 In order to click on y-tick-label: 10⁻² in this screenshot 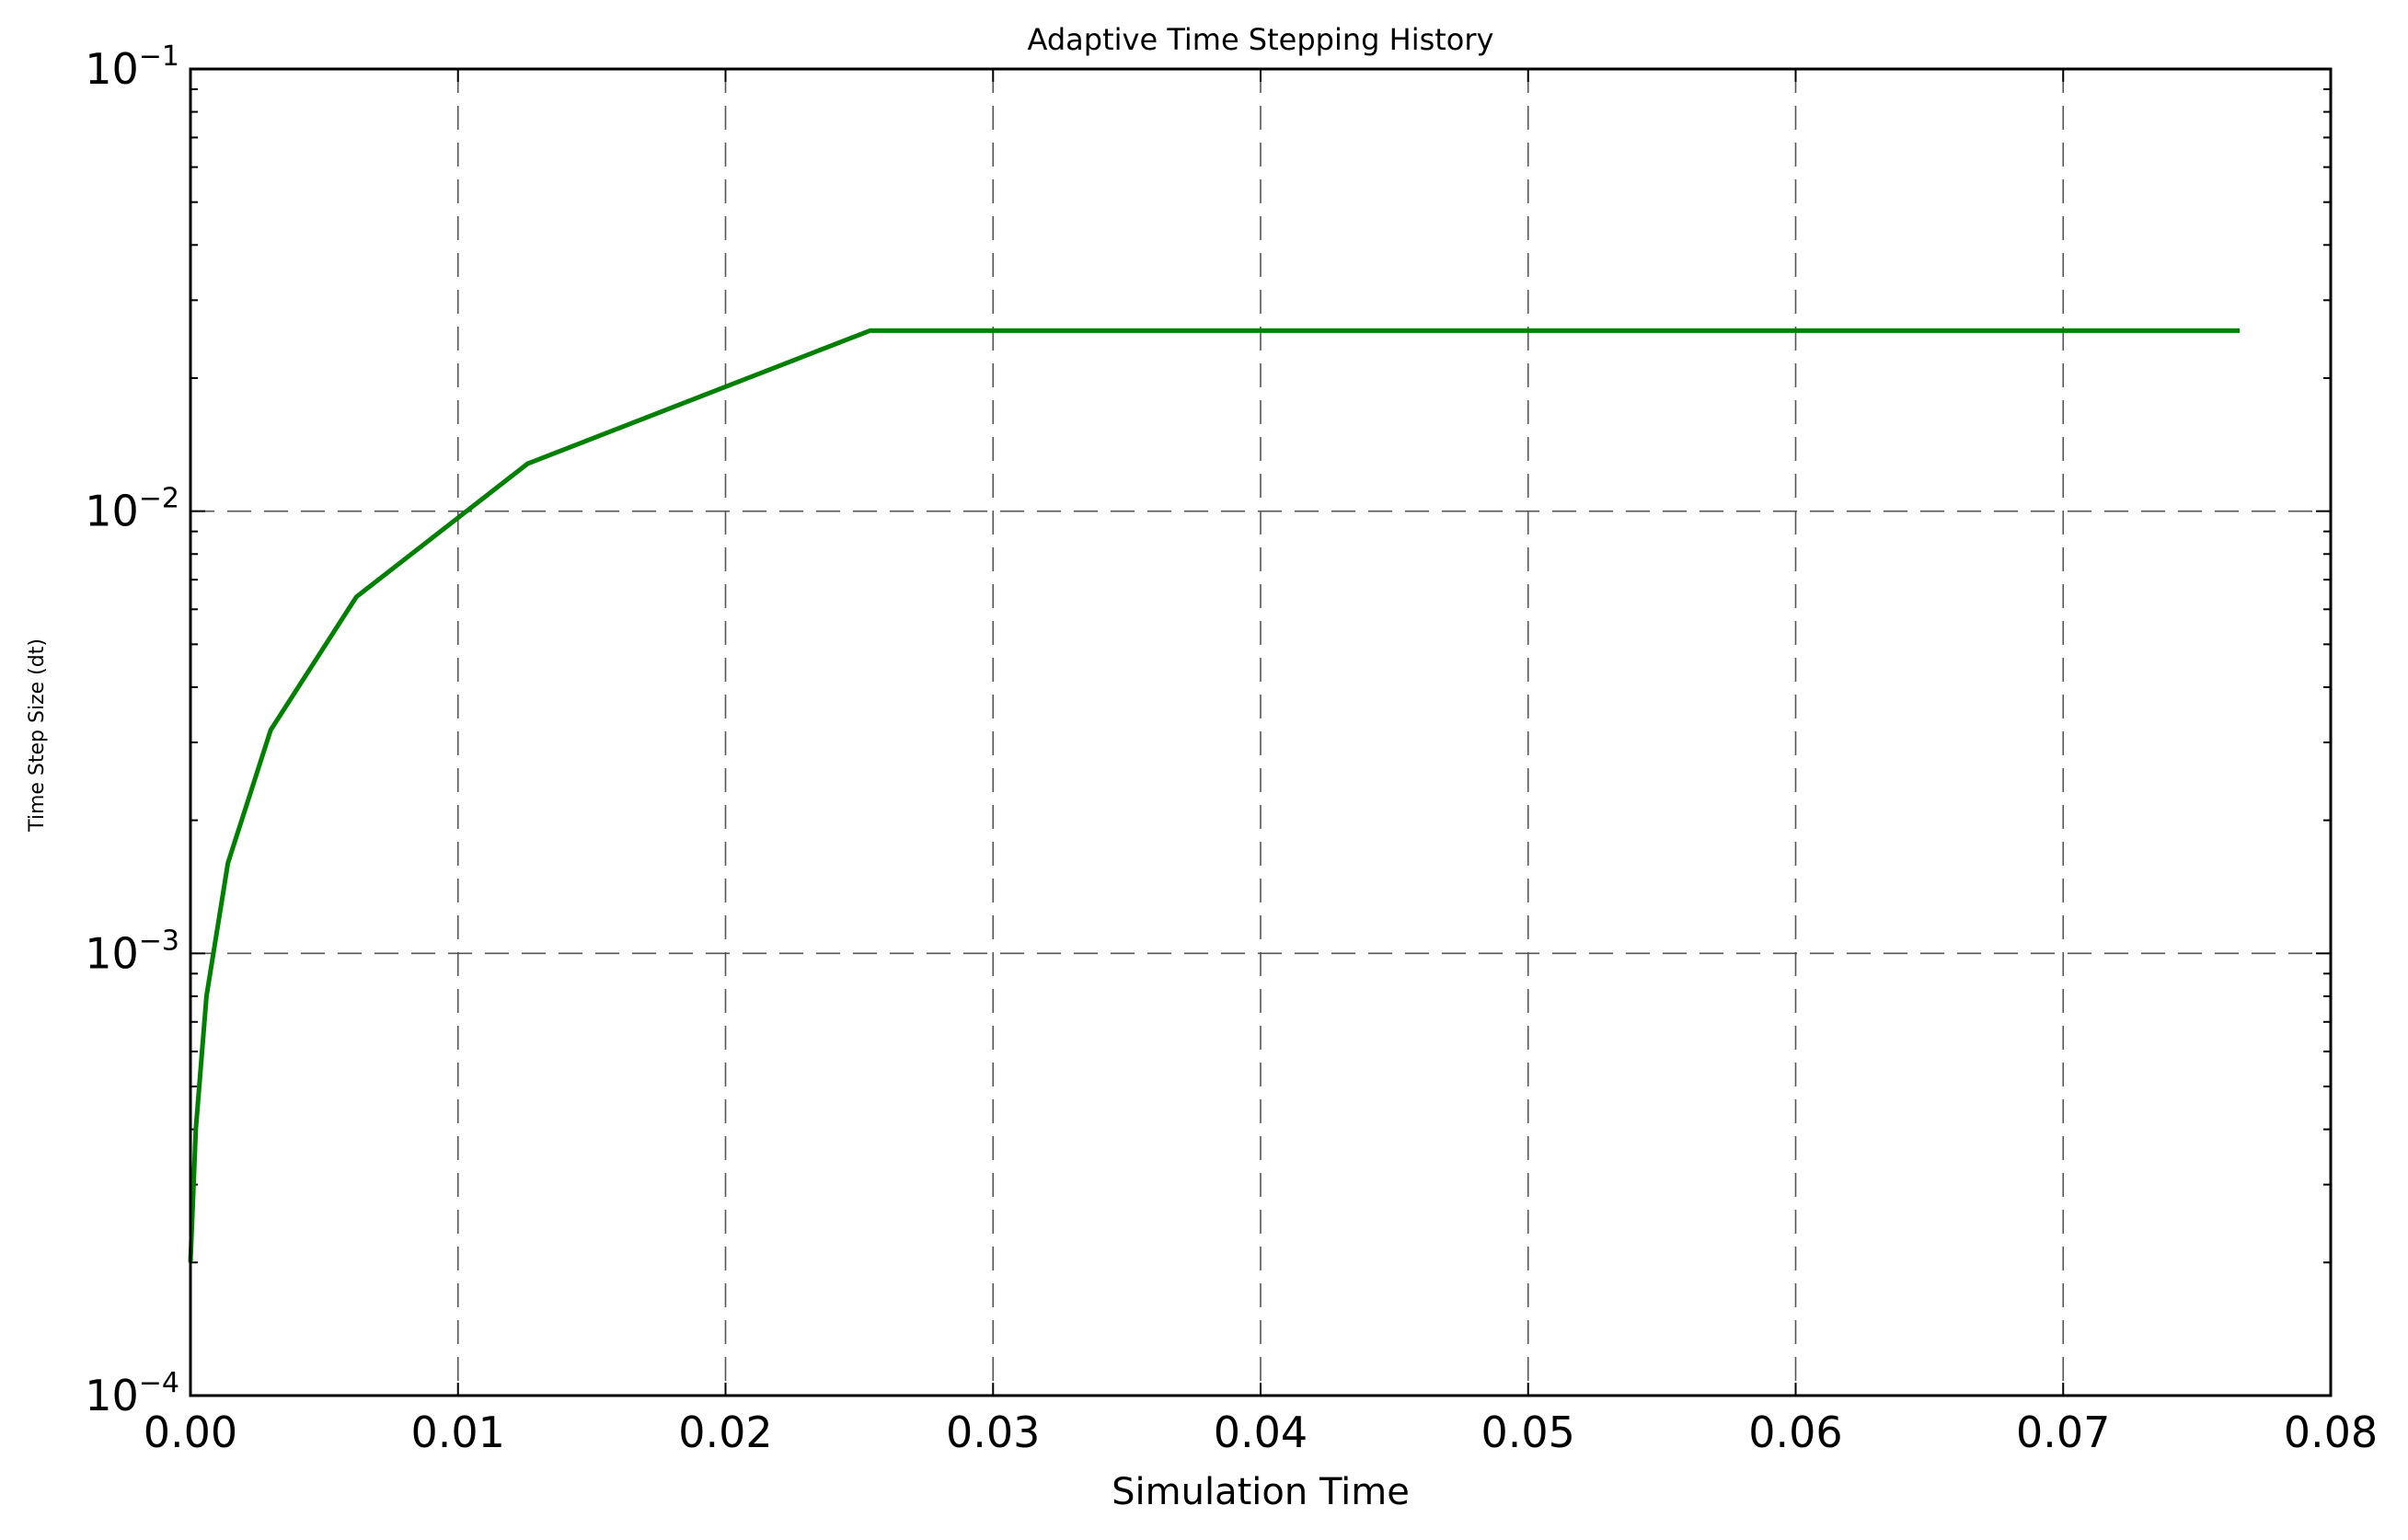, I will do `click(132, 509)`.